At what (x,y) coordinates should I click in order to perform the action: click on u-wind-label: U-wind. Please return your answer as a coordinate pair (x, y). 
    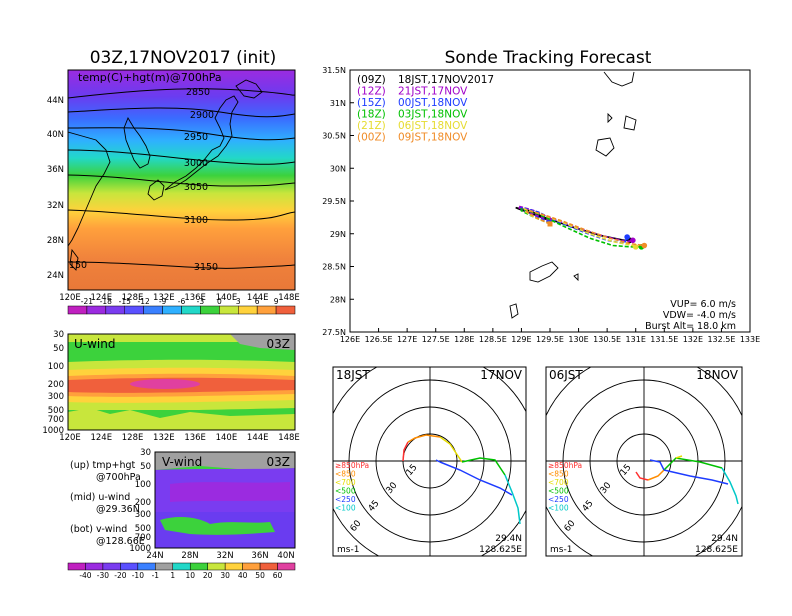
    Looking at the image, I should click on (94, 344).